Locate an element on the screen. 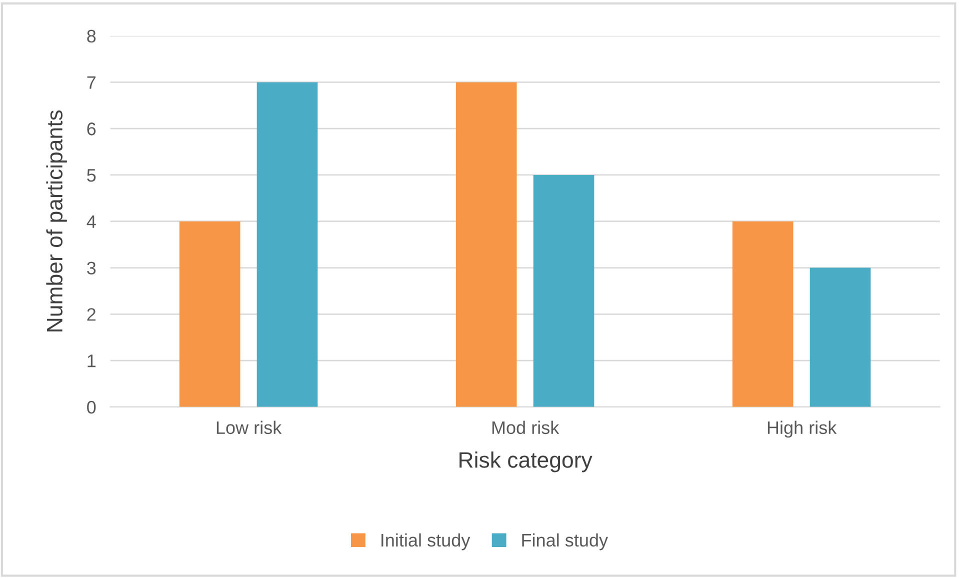  y-tick-label: 7 is located at coordinates (91, 82).